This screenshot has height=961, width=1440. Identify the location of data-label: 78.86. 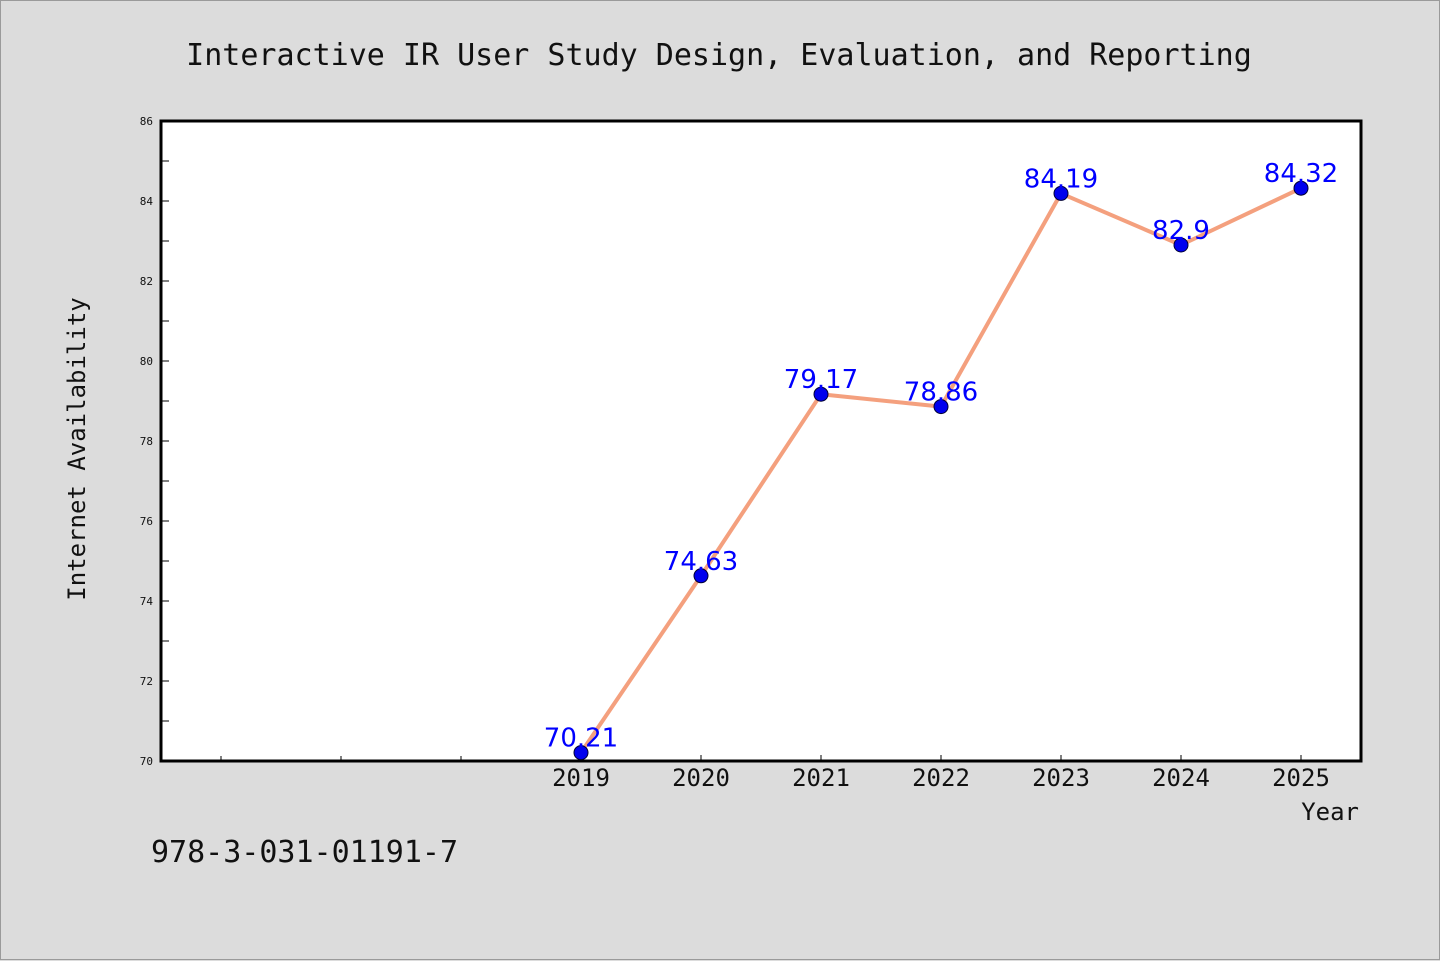
(941, 393).